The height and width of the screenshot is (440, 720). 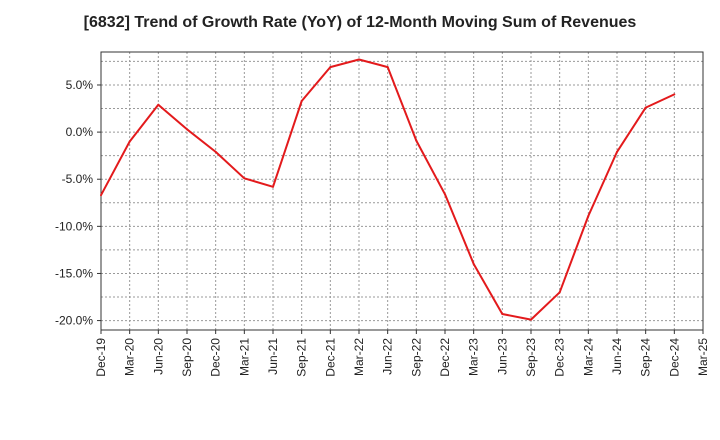 I want to click on x-tick-label: Jun-22, so click(x=388, y=356).